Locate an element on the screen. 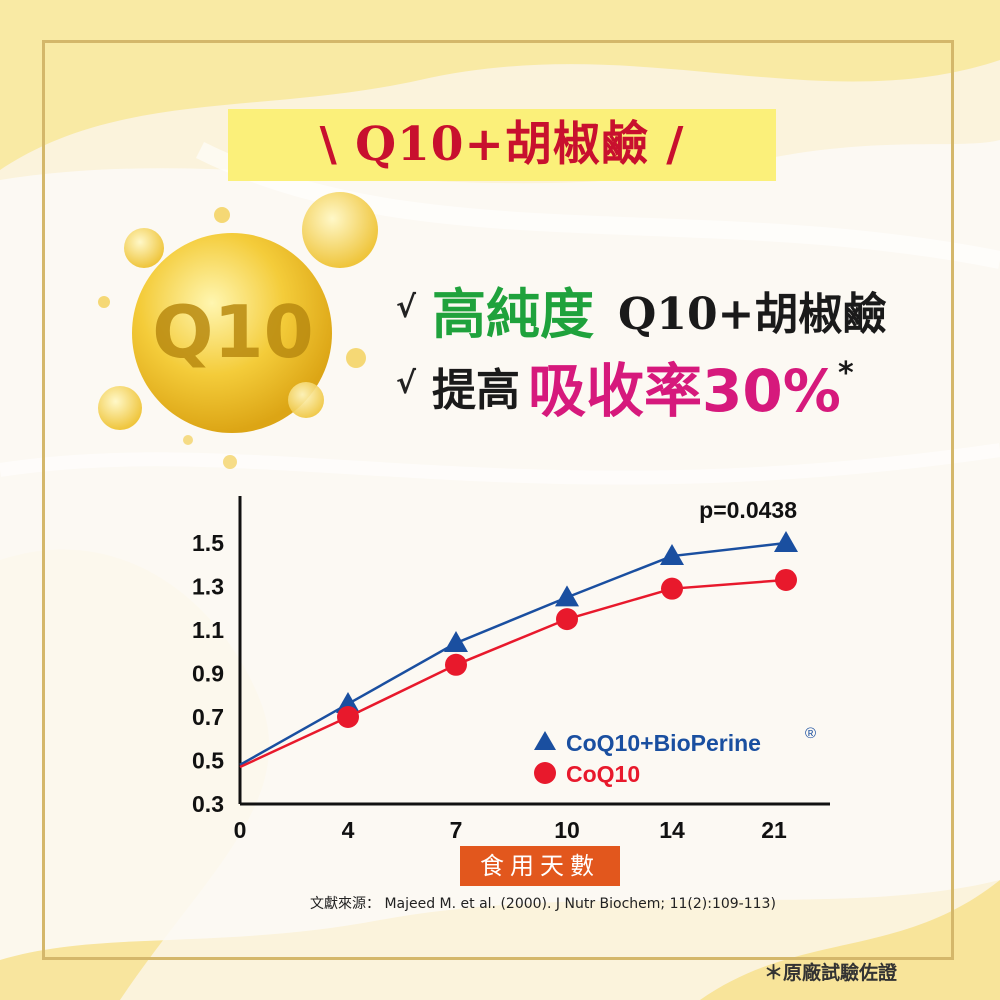 This screenshot has width=1000, height=1000. p-value-annotation: p=0.0438 is located at coordinates (748, 510).